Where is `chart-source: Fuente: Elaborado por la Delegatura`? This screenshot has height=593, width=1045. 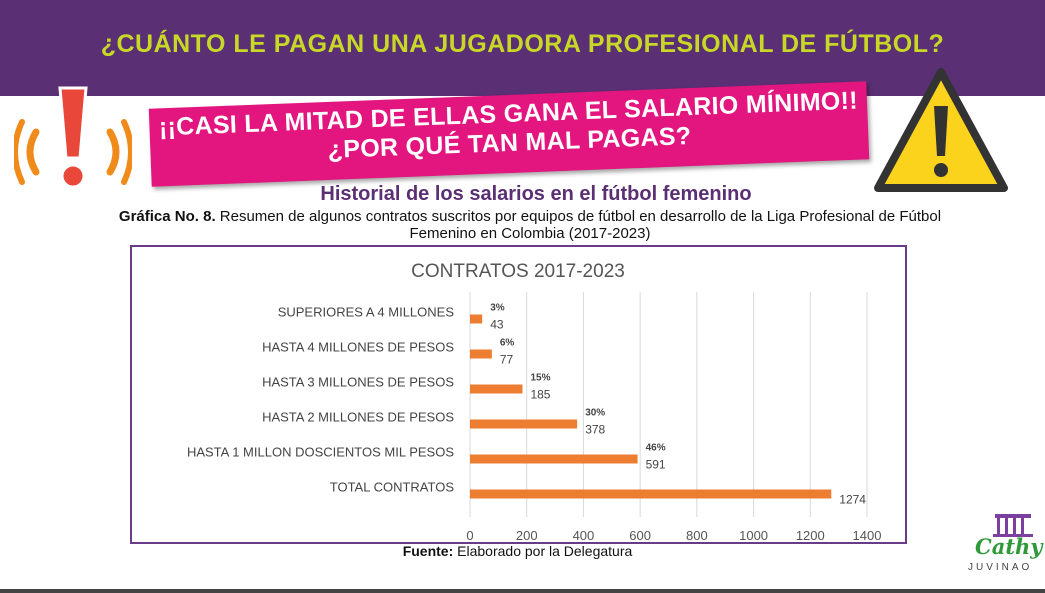
chart-source: Fuente: Elaborado por la Delegatura is located at coordinates (517, 551).